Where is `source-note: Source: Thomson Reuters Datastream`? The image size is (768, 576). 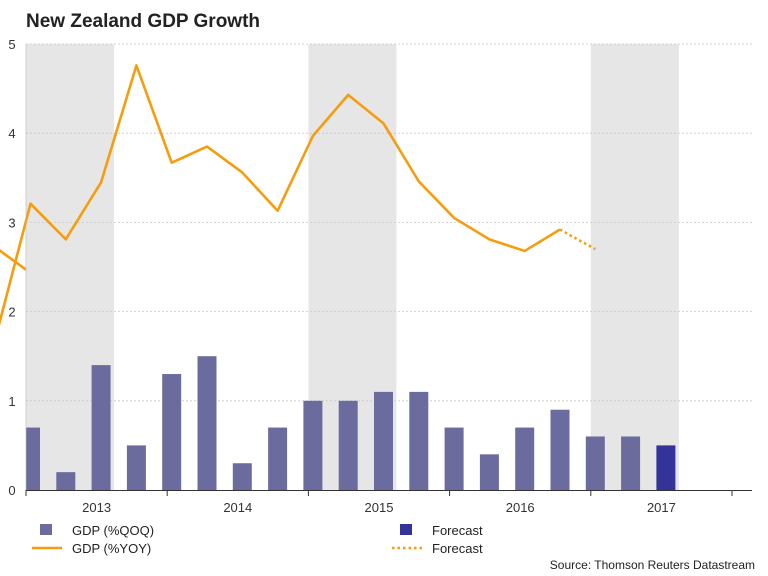 source-note: Source: Thomson Reuters Datastream is located at coordinates (652, 565).